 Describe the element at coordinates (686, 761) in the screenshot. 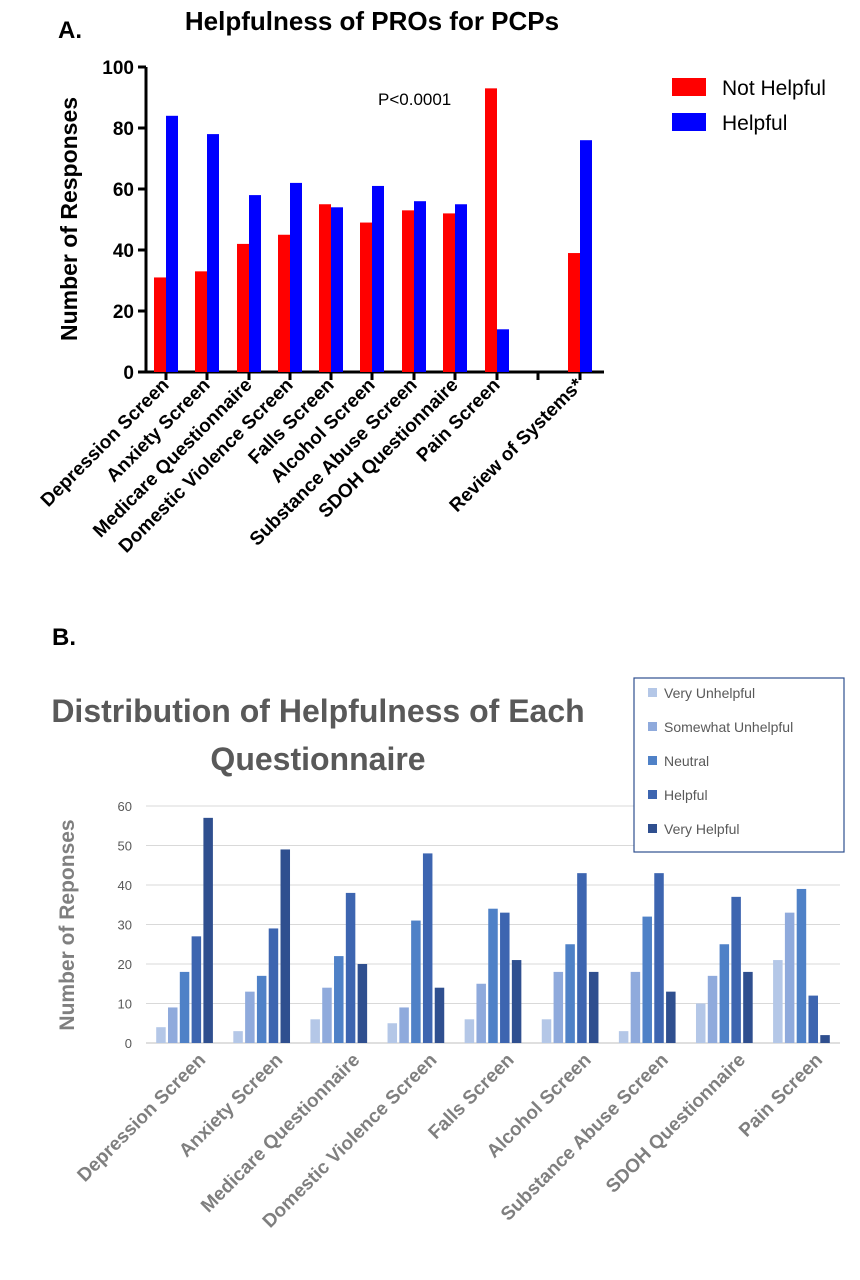

I see `legend-label-neutral: Neutral` at that location.